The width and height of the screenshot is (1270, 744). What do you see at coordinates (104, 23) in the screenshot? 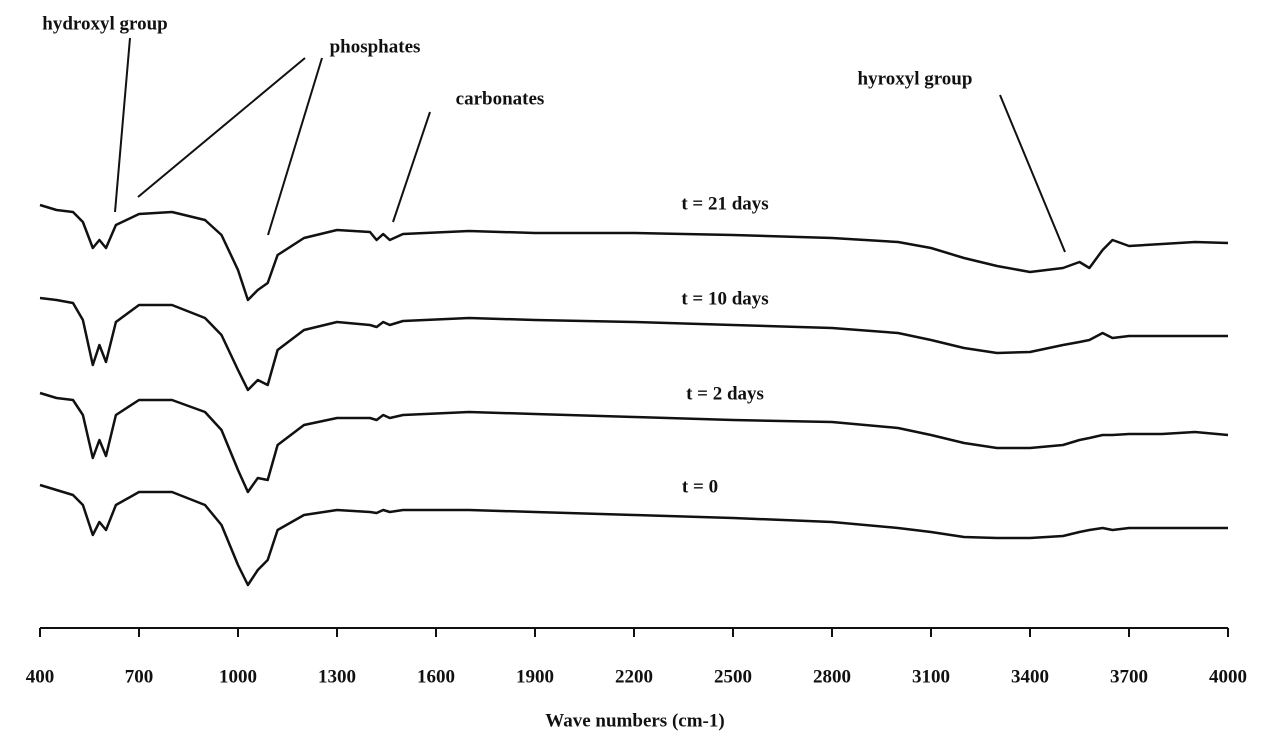
I see `annotation: hydroxyl group` at bounding box center [104, 23].